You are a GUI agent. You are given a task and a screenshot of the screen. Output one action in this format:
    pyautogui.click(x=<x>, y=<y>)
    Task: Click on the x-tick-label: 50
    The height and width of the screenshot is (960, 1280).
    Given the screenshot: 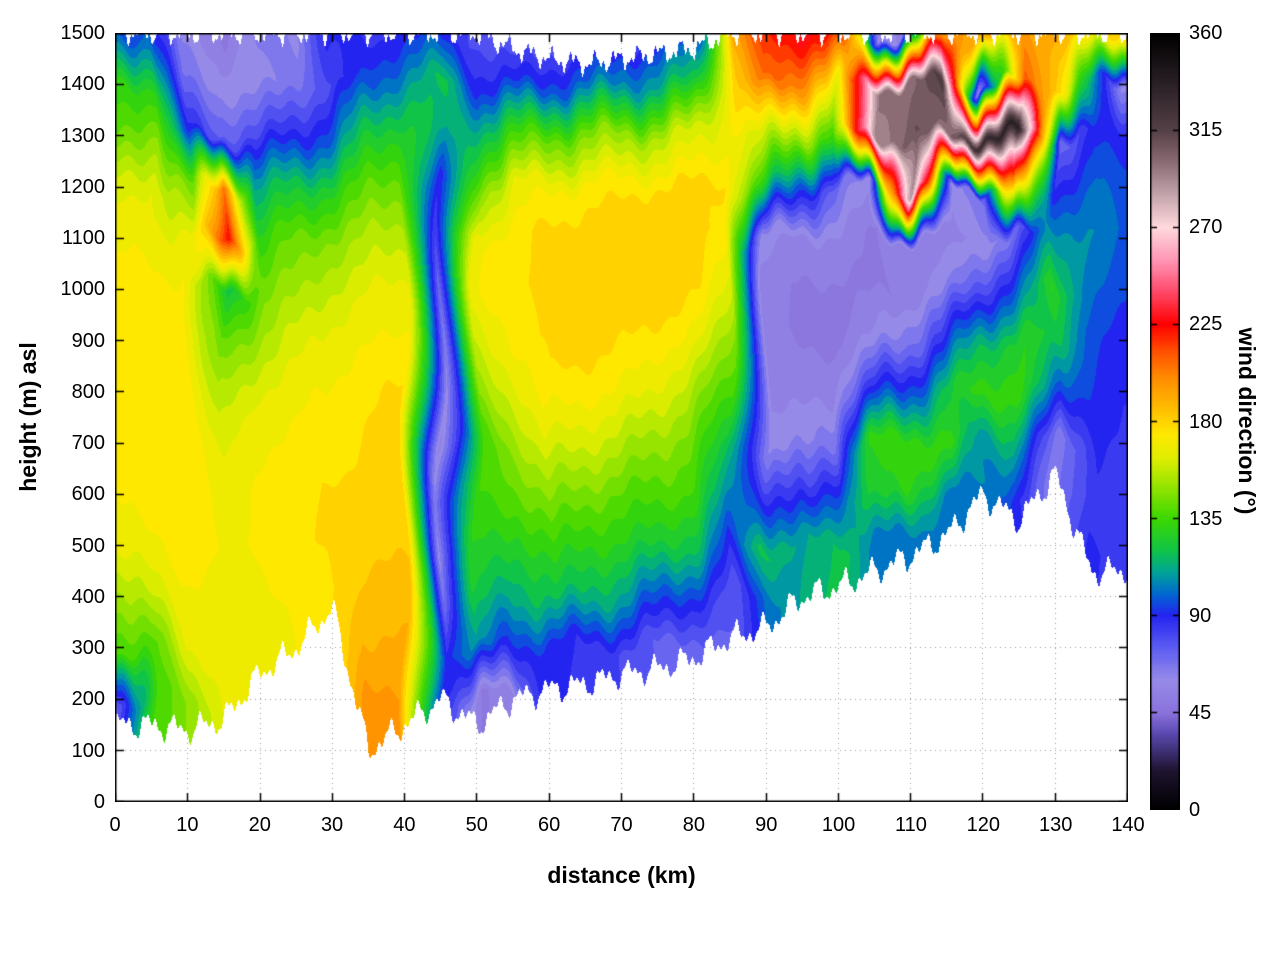 What is the action you would take?
    pyautogui.click(x=476, y=825)
    